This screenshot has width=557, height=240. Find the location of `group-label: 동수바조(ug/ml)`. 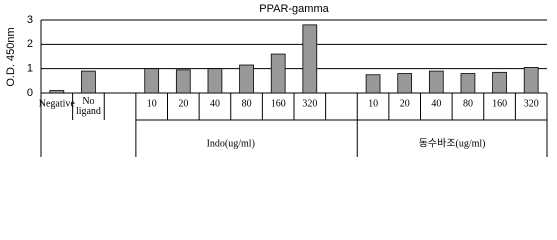

group-label: 동수바조(ug/ml) is located at coordinates (452, 143).